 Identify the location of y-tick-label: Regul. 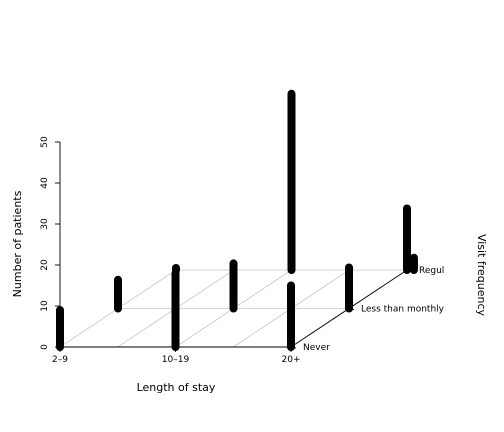
(431, 271).